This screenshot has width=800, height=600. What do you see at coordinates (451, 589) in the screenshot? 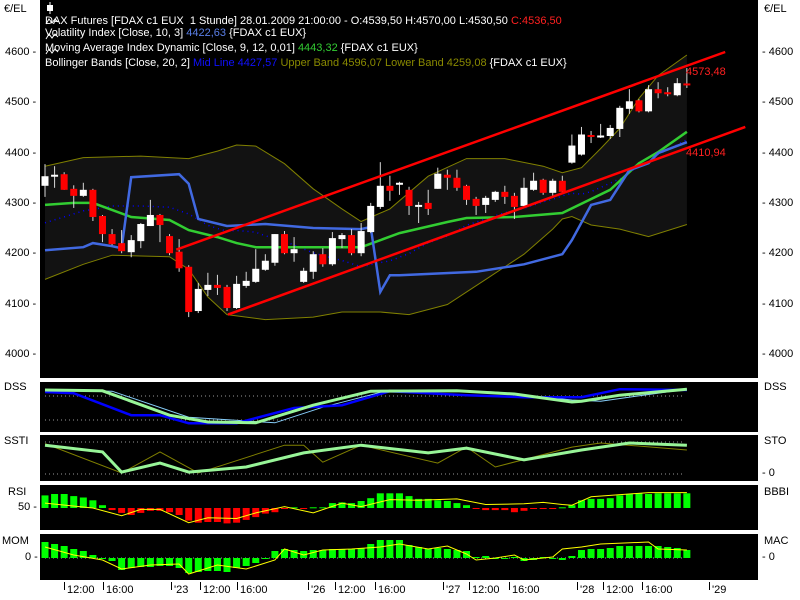
I see `x-axis-label: '27` at bounding box center [451, 589].